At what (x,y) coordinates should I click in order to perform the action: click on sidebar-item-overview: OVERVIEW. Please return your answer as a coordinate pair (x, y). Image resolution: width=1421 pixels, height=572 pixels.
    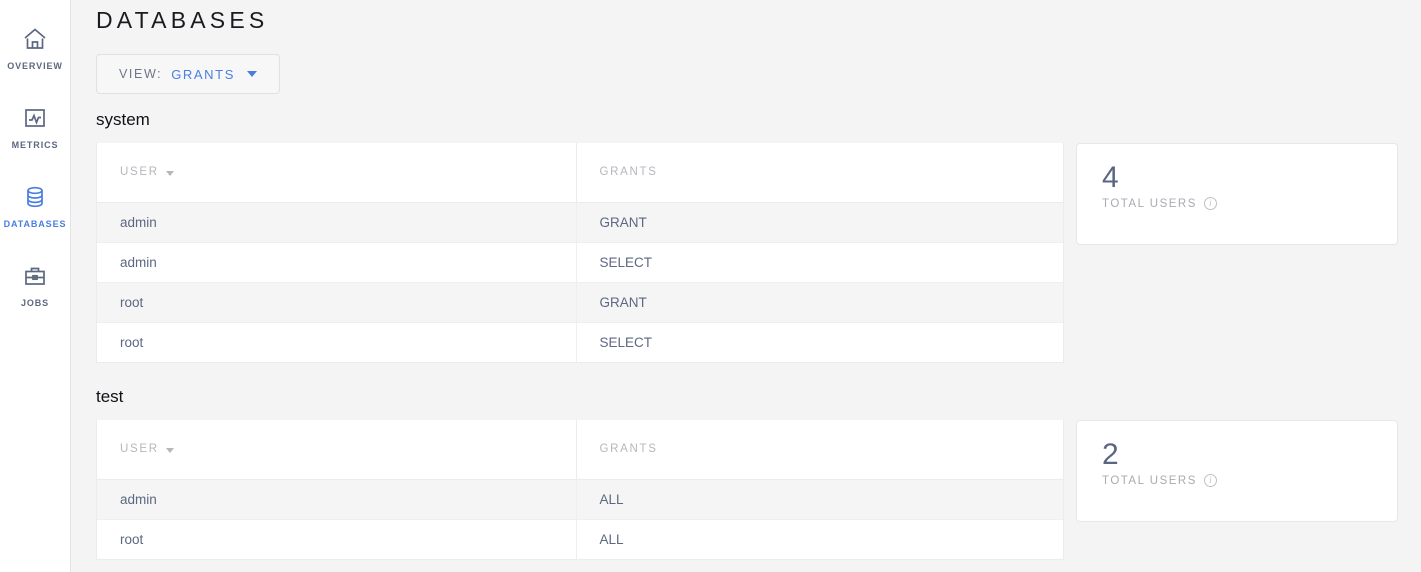
    Looking at the image, I should click on (35, 47).